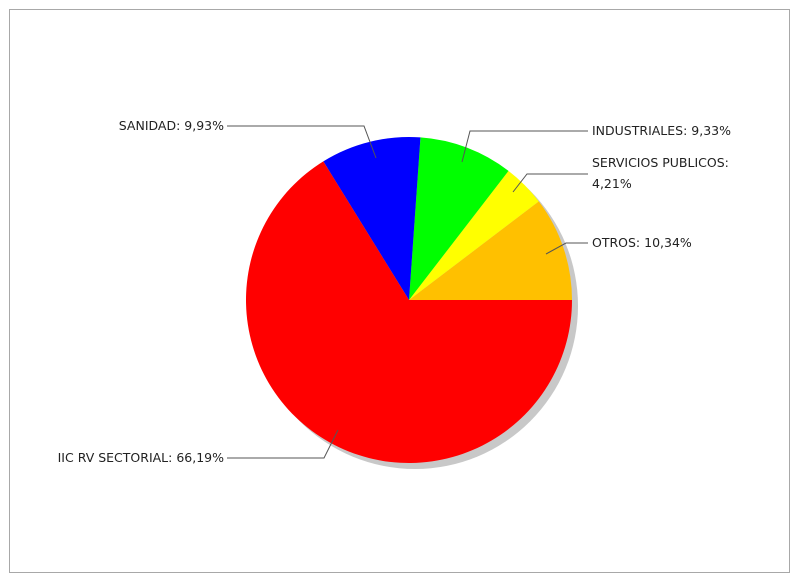 The width and height of the screenshot is (799, 582). Describe the element at coordinates (490, 250) in the screenshot. I see `pie-slice-otros` at that location.